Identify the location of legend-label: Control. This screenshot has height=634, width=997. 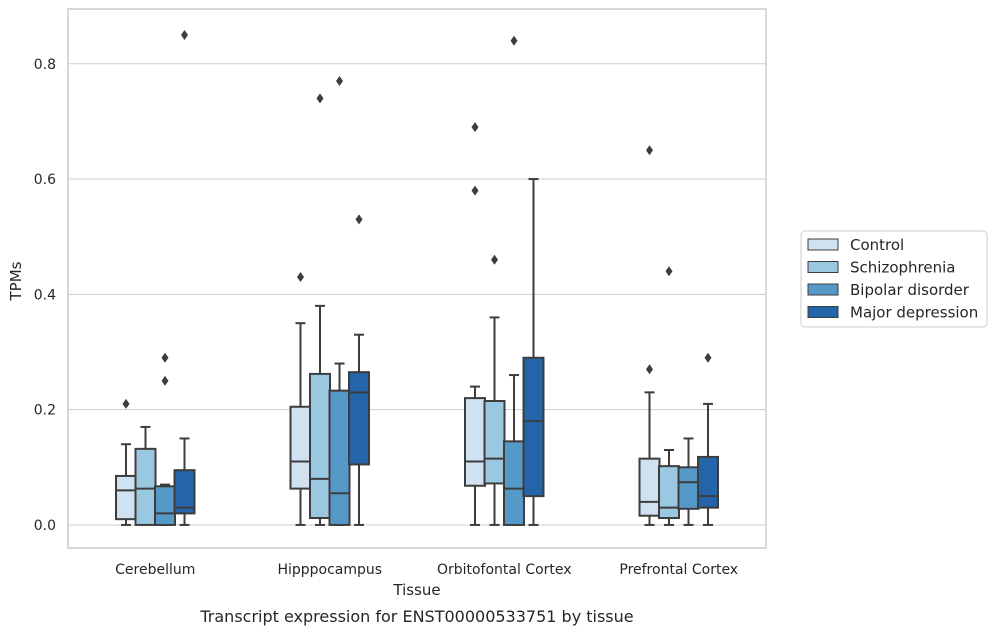
(877, 245).